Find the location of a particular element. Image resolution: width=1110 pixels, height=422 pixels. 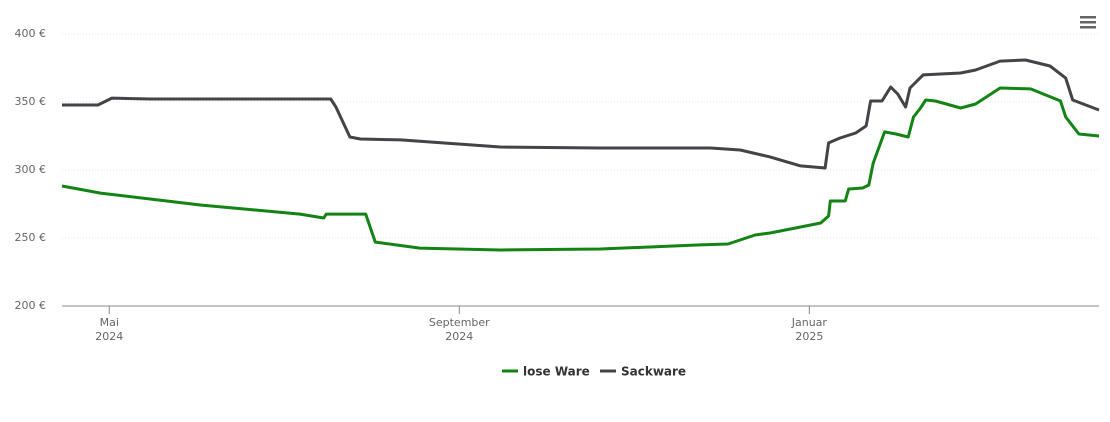

legend: lose Ware Sackware is located at coordinates (594, 372).